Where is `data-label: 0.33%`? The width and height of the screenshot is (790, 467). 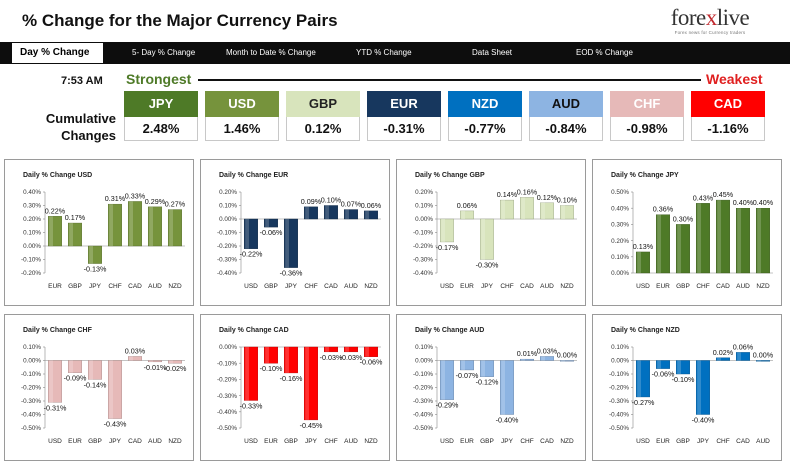
data-label: 0.33% is located at coordinates (135, 195).